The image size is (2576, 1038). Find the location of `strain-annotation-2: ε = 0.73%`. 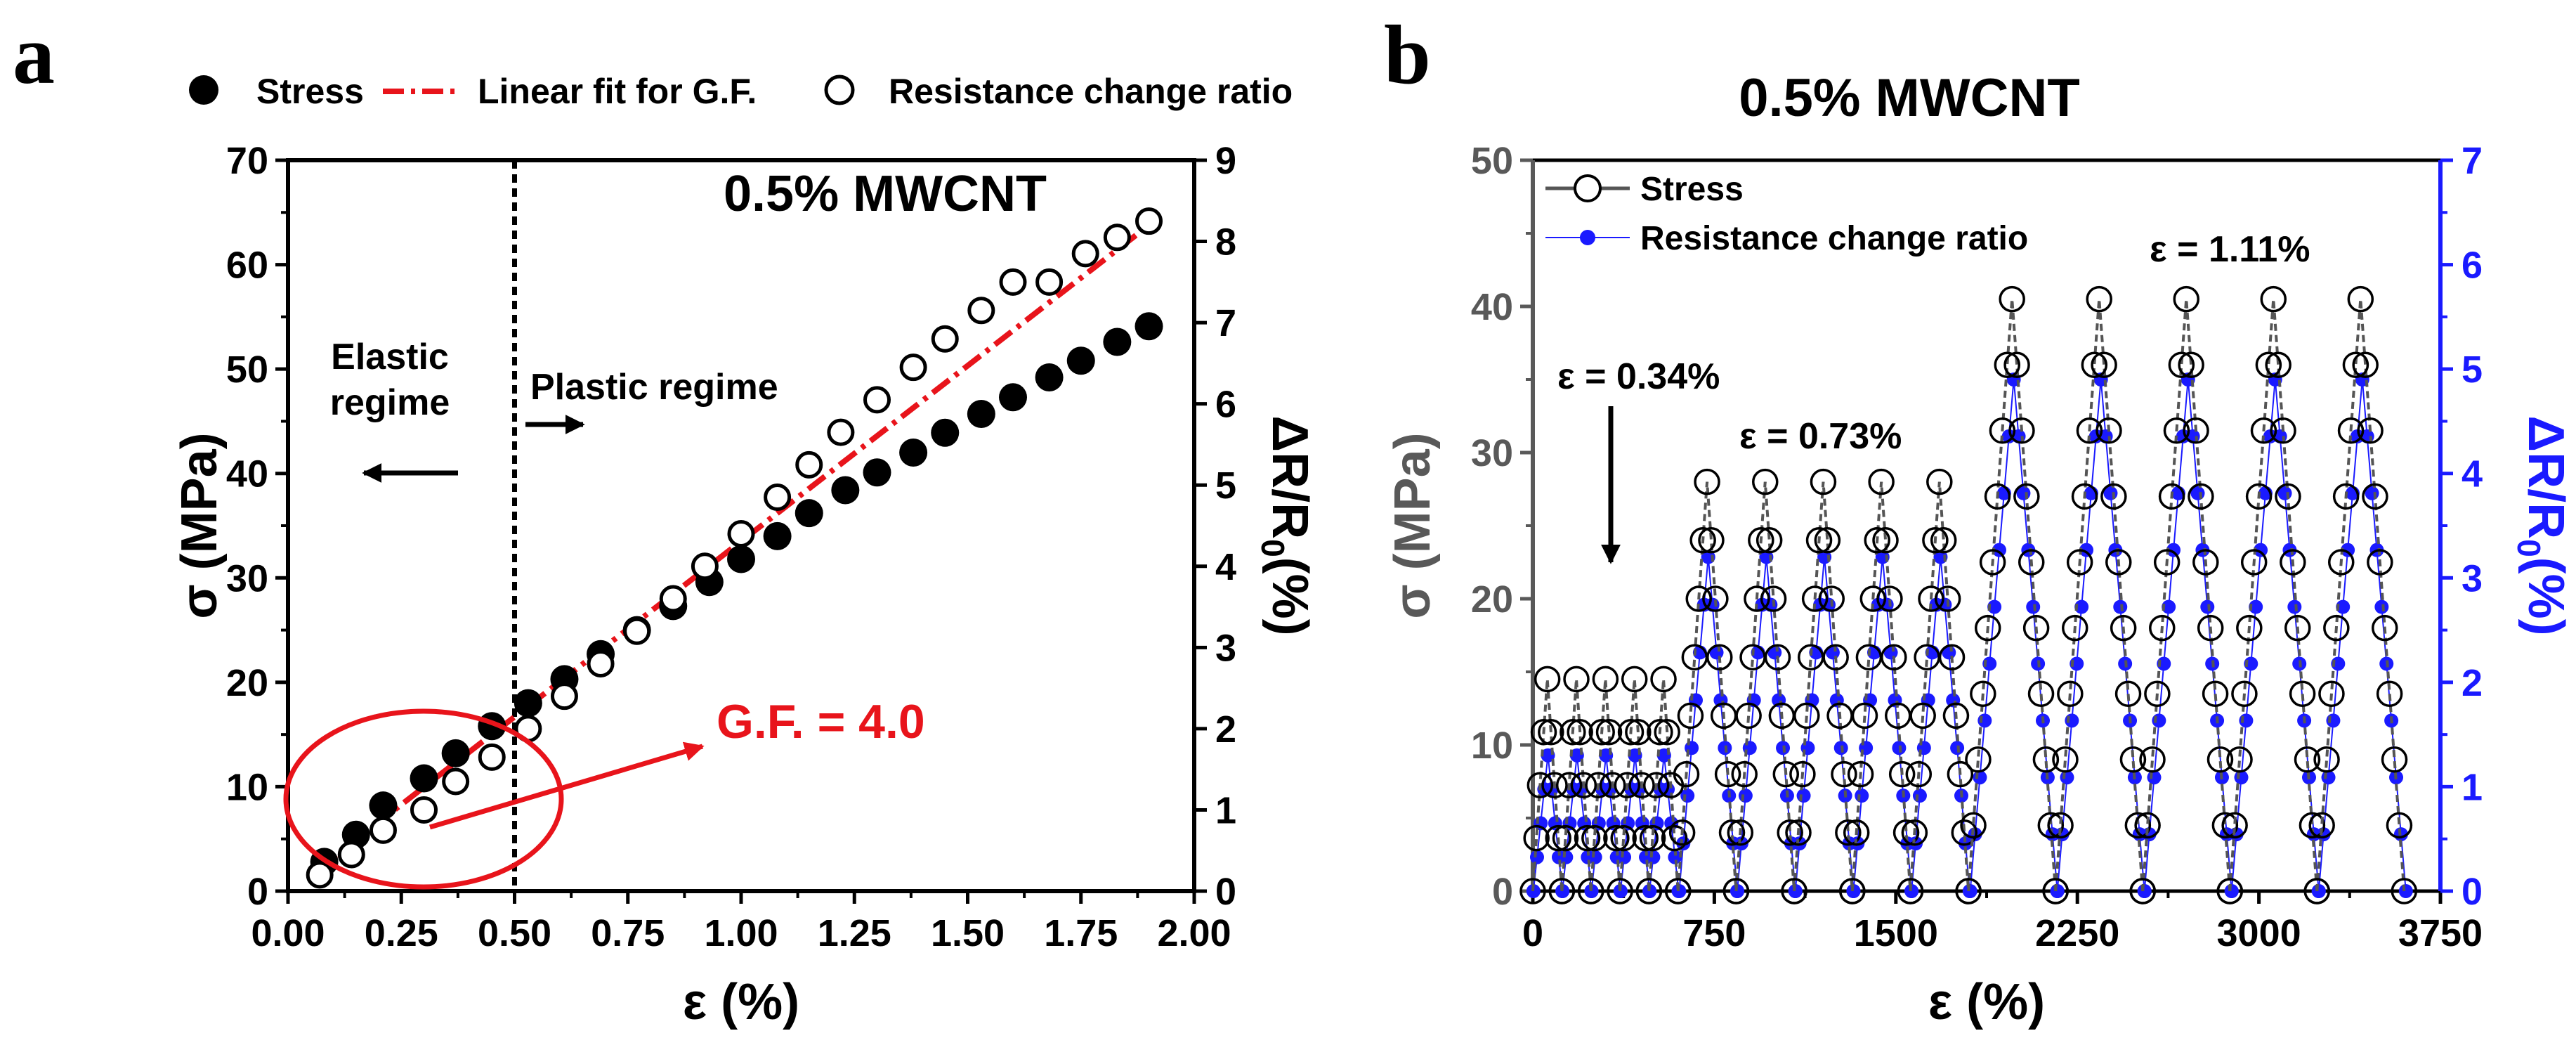

strain-annotation-2: ε = 0.73% is located at coordinates (1821, 436).